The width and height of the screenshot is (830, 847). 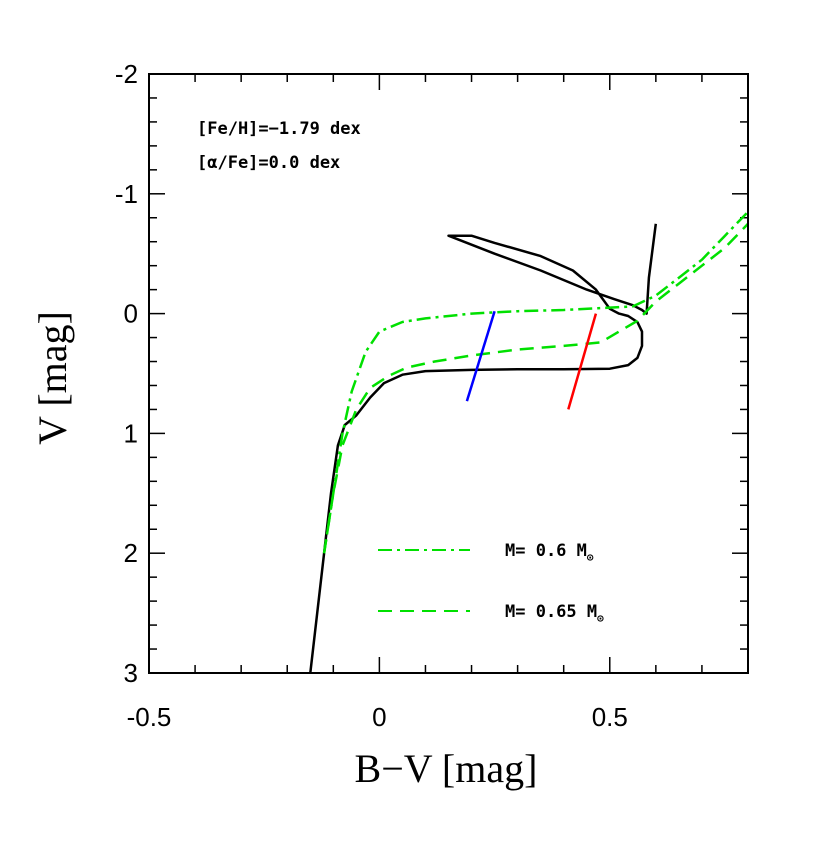 What do you see at coordinates (268, 163) in the screenshot?
I see `annotation-alpha: [α/Fe]=0.0 dex` at bounding box center [268, 163].